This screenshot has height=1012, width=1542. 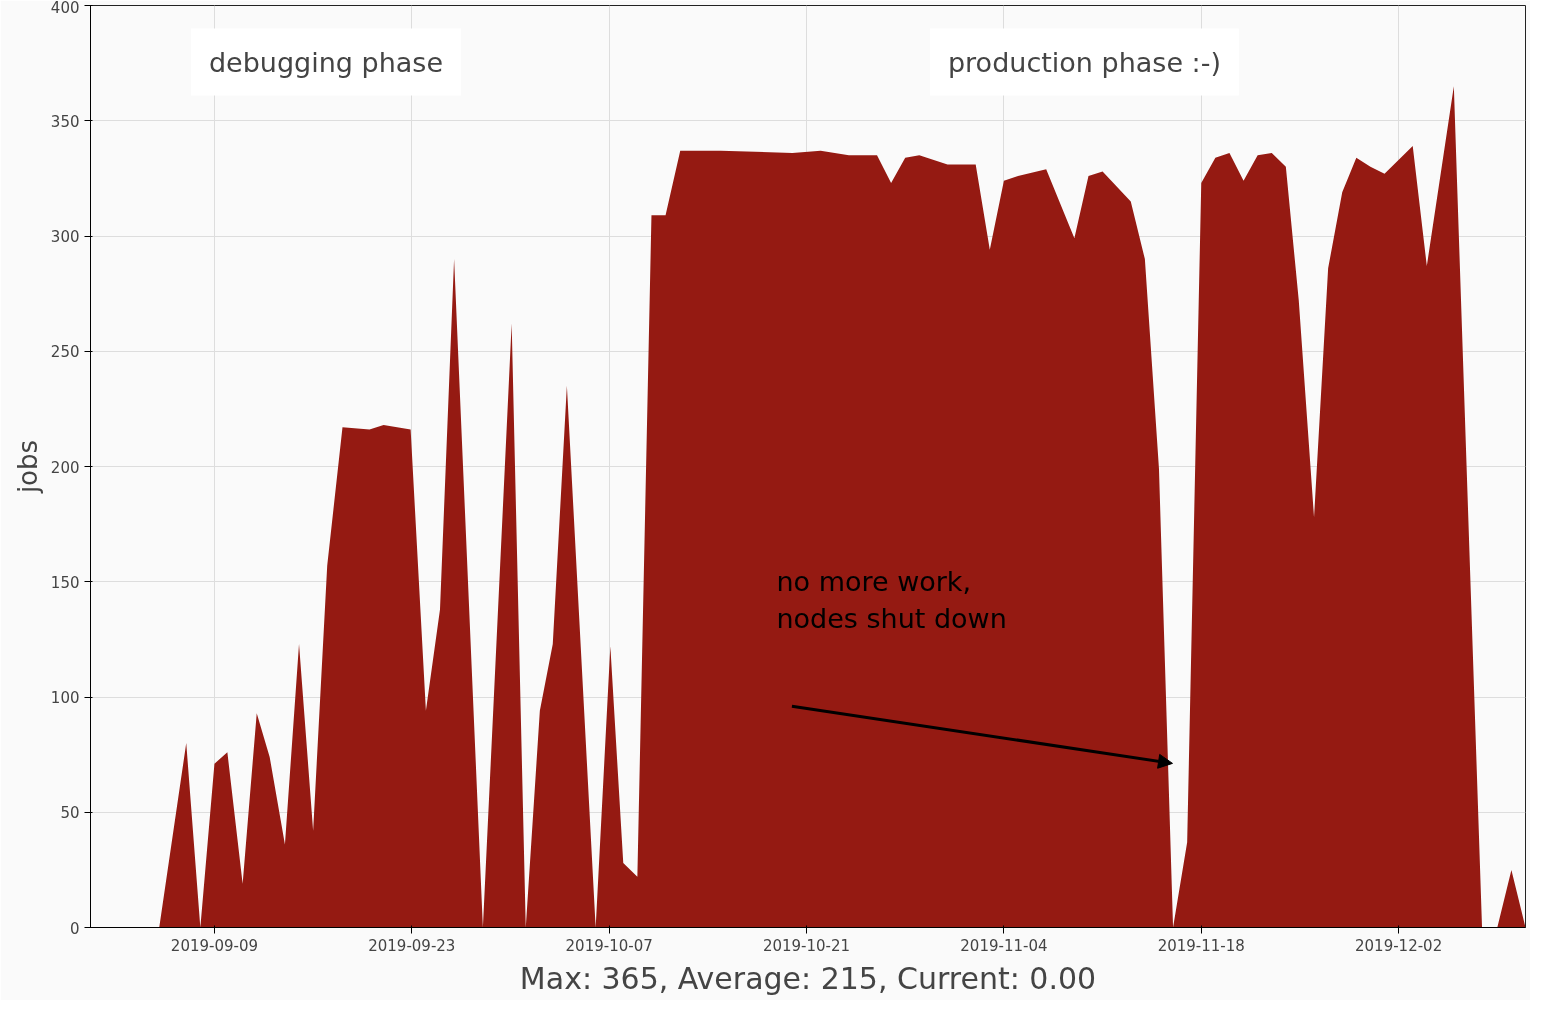 What do you see at coordinates (808, 978) in the screenshot?
I see `text: Max: 365, Average: 215, Current: 0.00` at bounding box center [808, 978].